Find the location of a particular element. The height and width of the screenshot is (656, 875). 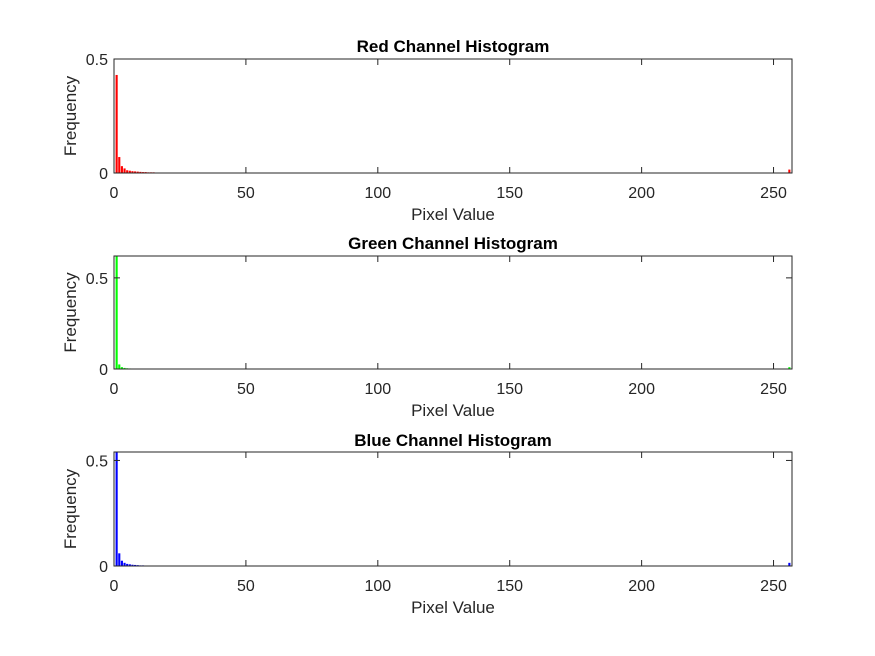

blue-channel-histogram-axes-box is located at coordinates (453, 509).